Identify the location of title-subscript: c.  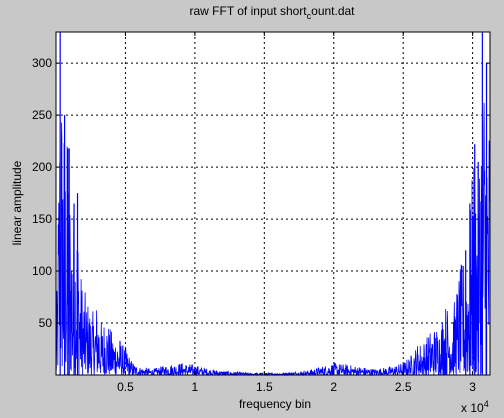
(309, 16).